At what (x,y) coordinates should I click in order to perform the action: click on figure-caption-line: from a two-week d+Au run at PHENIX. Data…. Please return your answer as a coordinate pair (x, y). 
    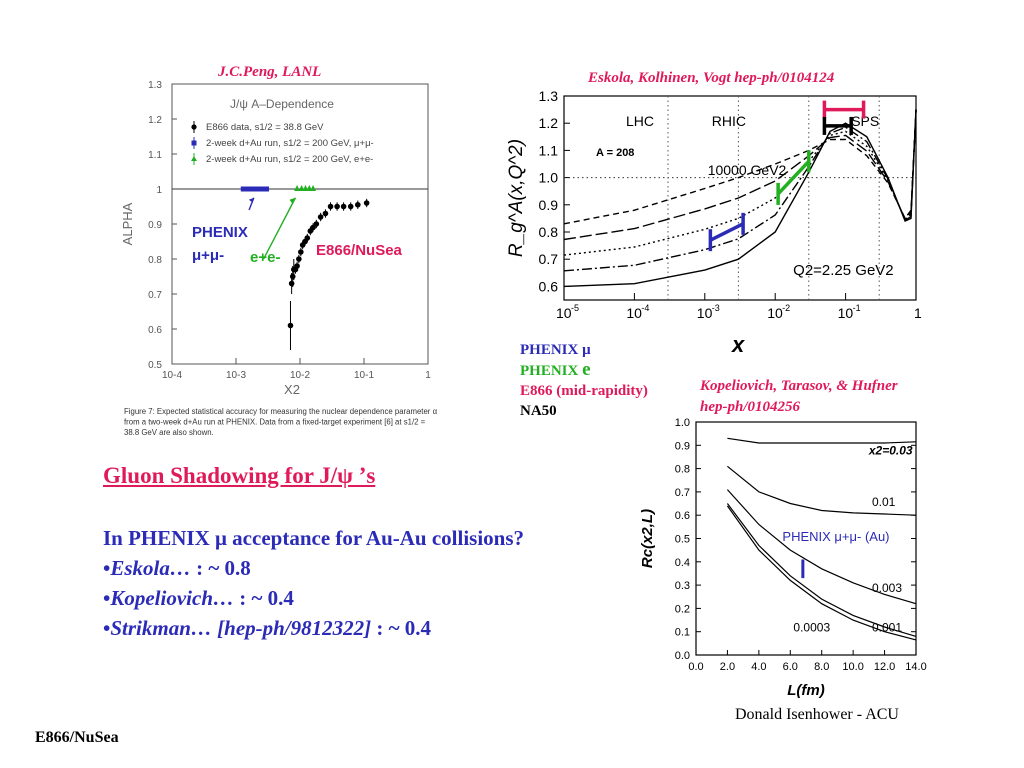
    Looking at the image, I should click on (275, 422).